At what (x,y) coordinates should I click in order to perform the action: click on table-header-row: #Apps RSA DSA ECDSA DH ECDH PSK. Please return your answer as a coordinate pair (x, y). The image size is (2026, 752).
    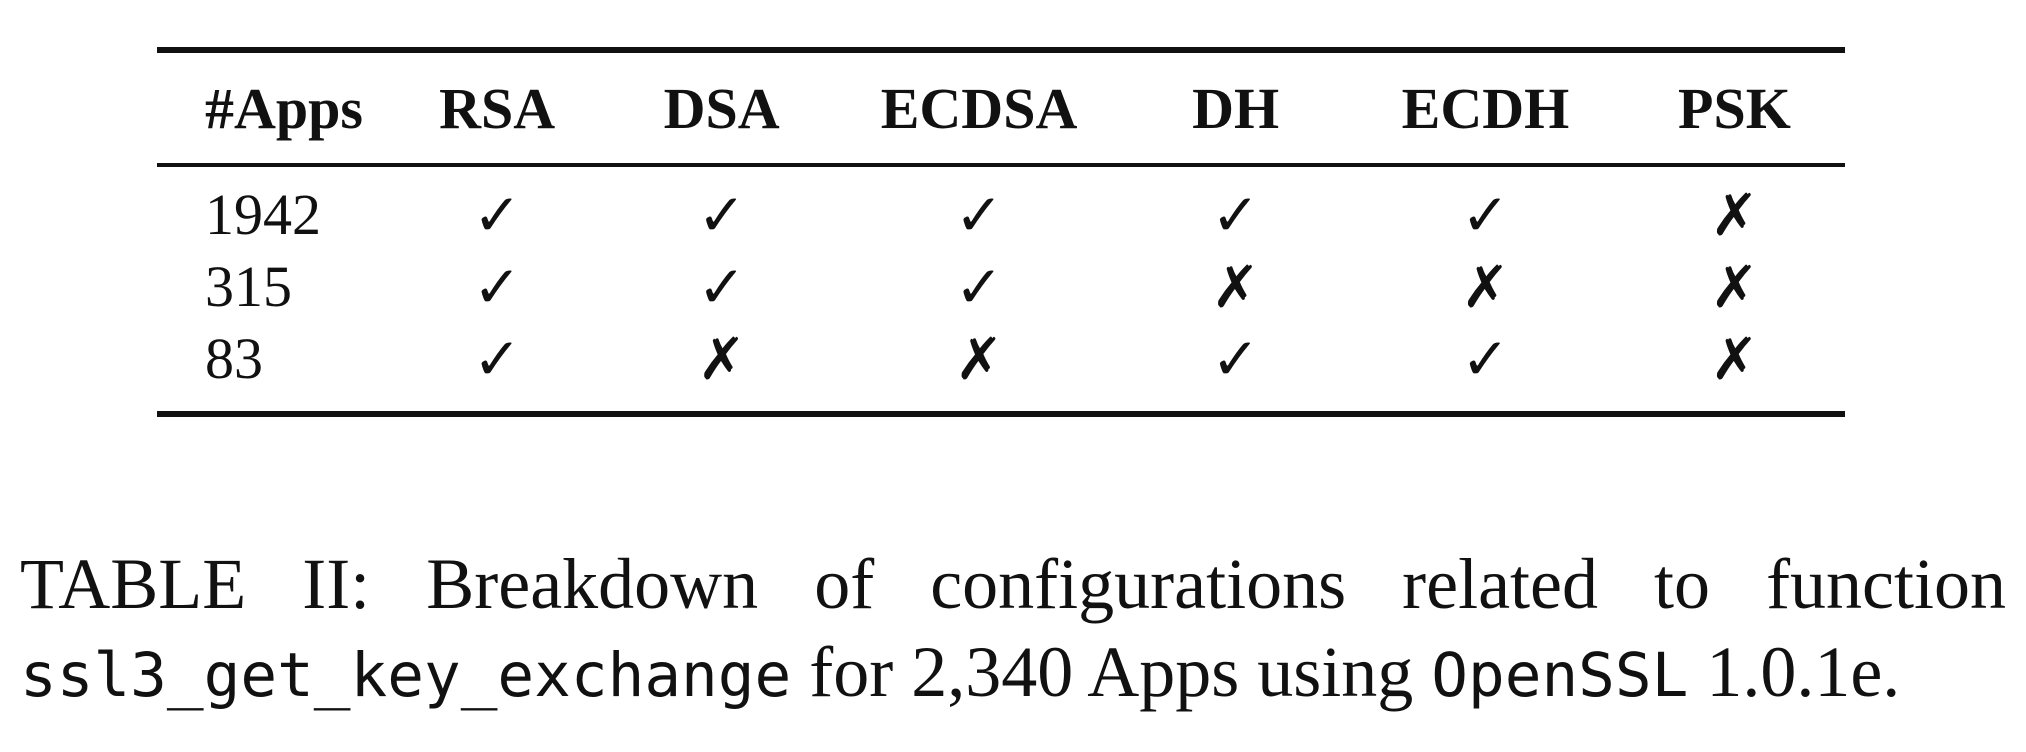
    Looking at the image, I should click on (1001, 107).